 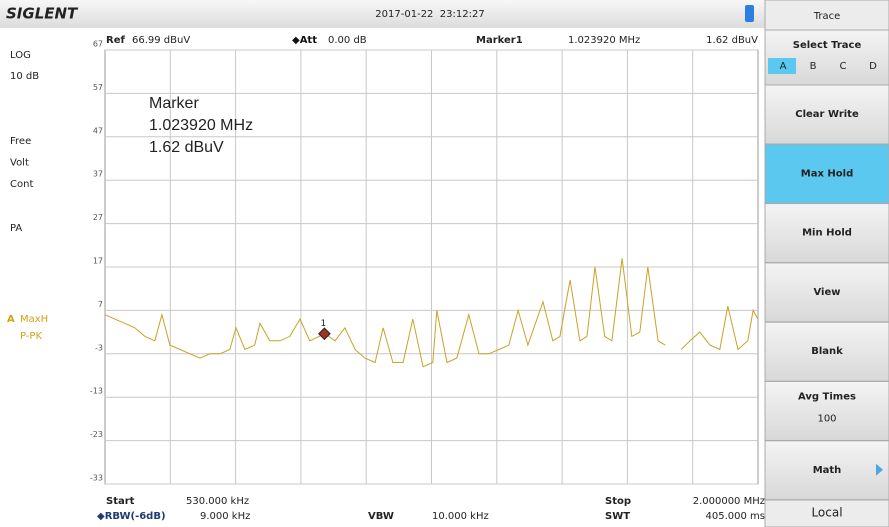 What do you see at coordinates (96, 434) in the screenshot?
I see `y-tick-label: -23` at bounding box center [96, 434].